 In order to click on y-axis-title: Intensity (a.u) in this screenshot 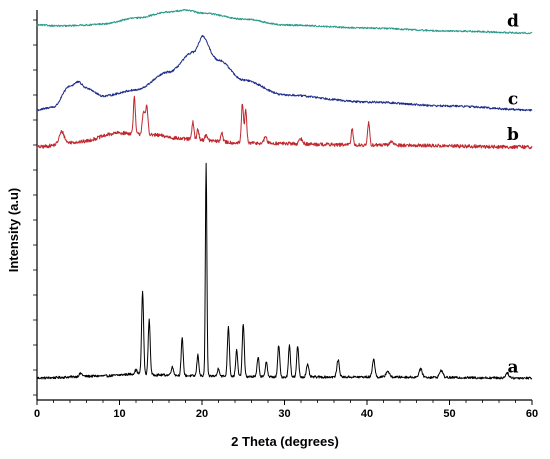, I will do `click(13, 230)`.